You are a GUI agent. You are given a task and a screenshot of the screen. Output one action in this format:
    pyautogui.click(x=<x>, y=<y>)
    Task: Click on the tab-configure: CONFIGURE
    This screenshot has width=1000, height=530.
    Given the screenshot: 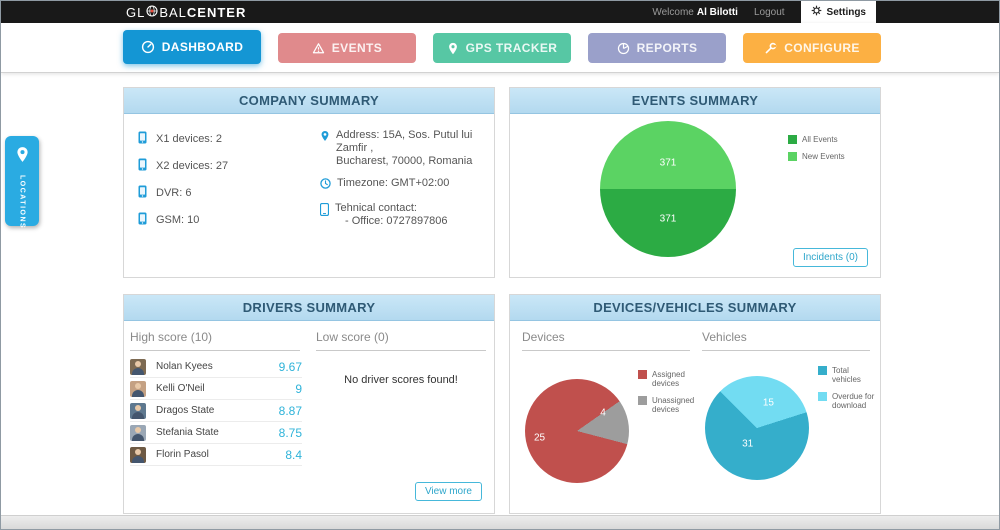 What is the action you would take?
    pyautogui.click(x=812, y=48)
    